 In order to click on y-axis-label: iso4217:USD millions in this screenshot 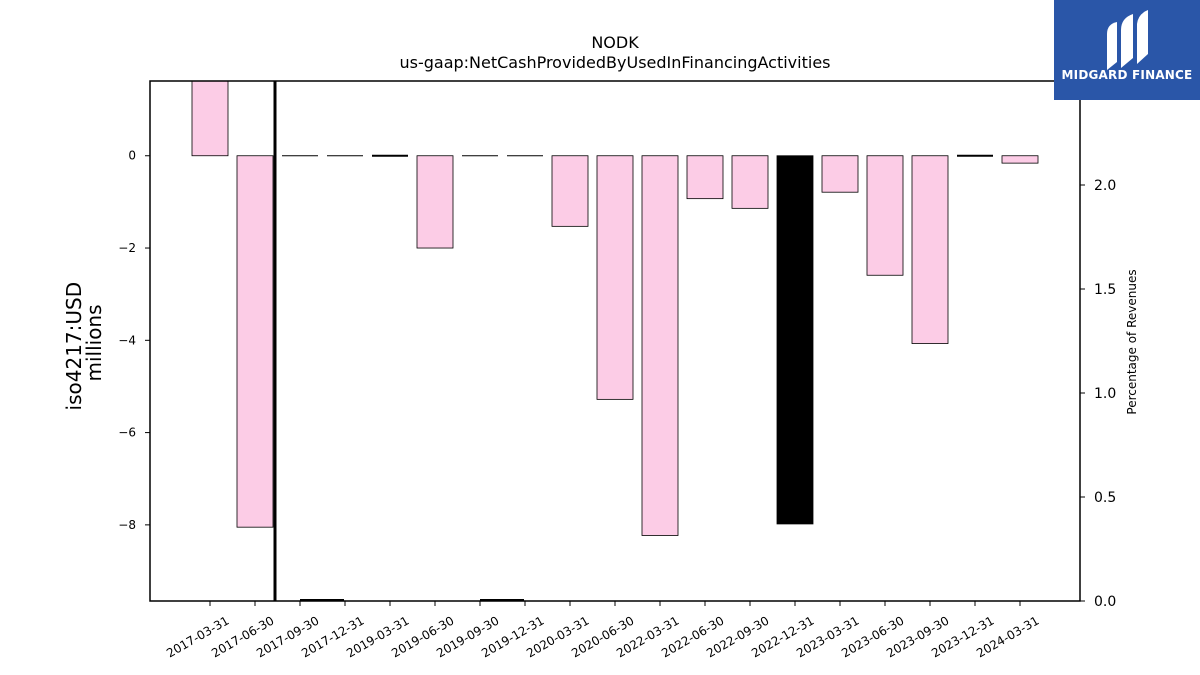, I will do `click(84, 343)`.